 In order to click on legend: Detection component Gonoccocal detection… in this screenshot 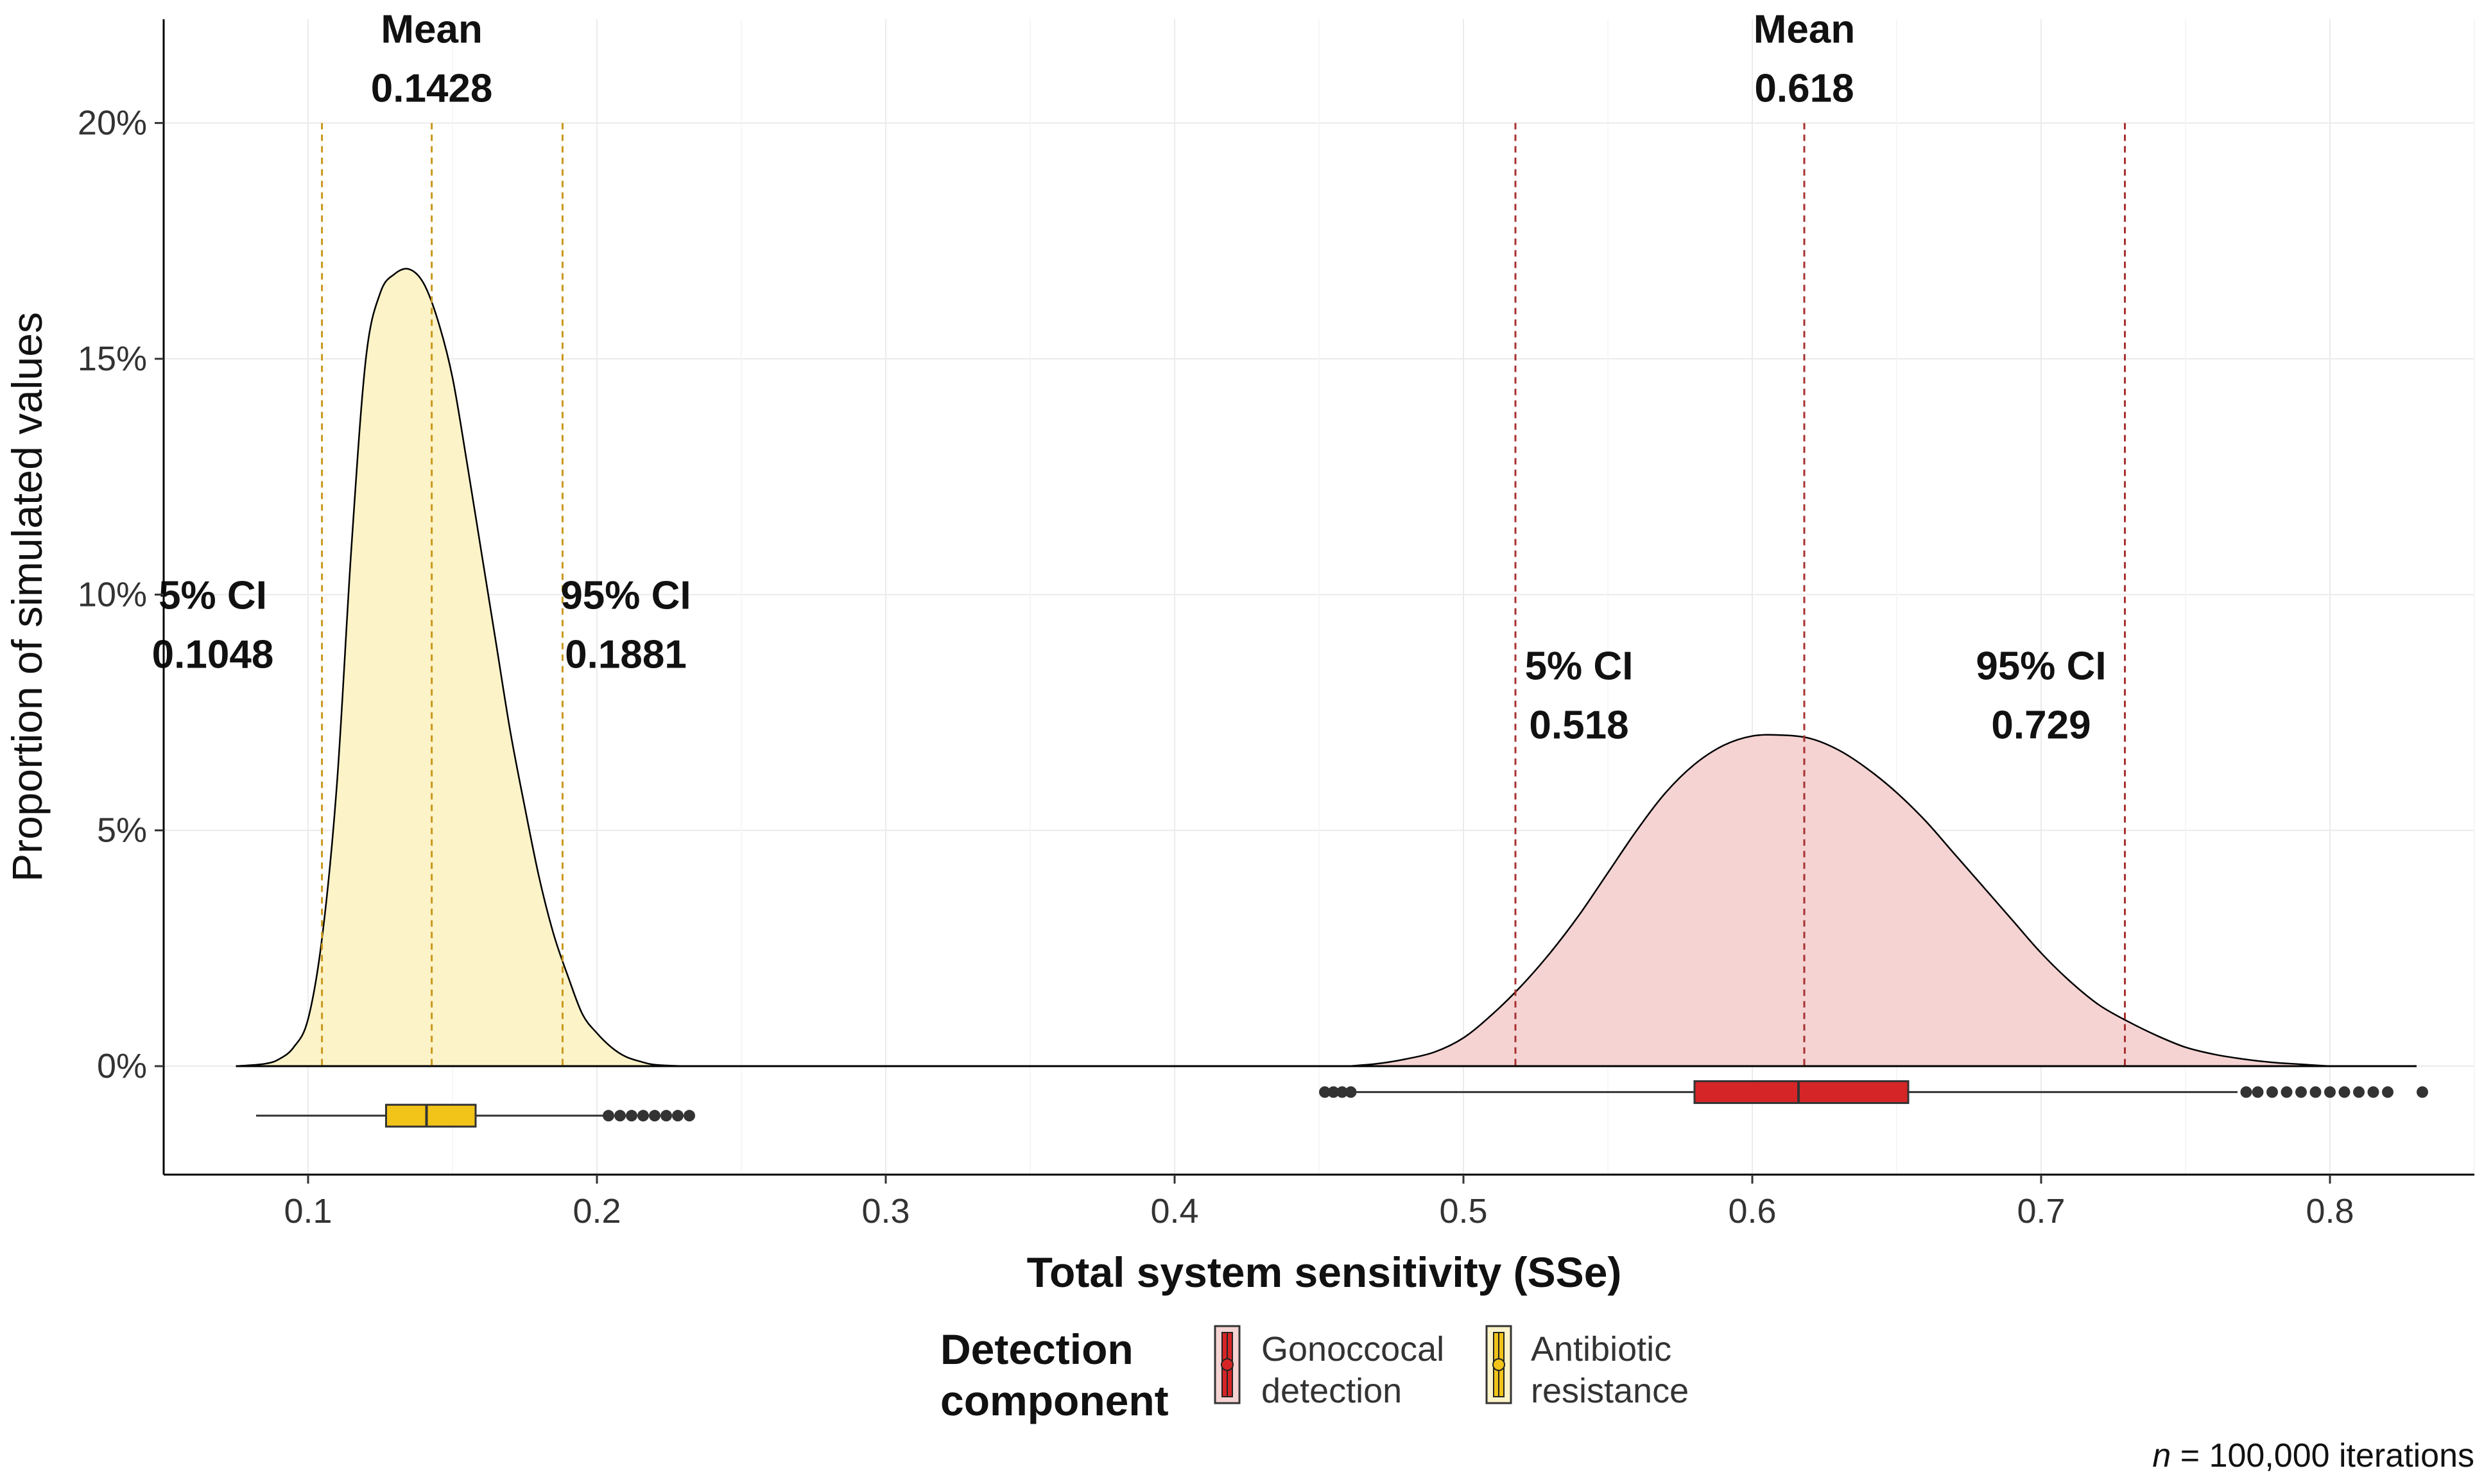, I will do `click(1314, 1374)`.